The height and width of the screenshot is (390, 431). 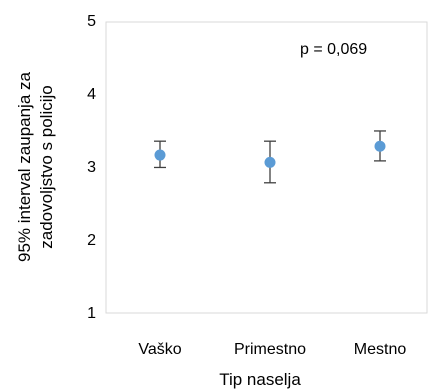 I want to click on x-axis-title: Tip naselja, so click(x=260, y=379).